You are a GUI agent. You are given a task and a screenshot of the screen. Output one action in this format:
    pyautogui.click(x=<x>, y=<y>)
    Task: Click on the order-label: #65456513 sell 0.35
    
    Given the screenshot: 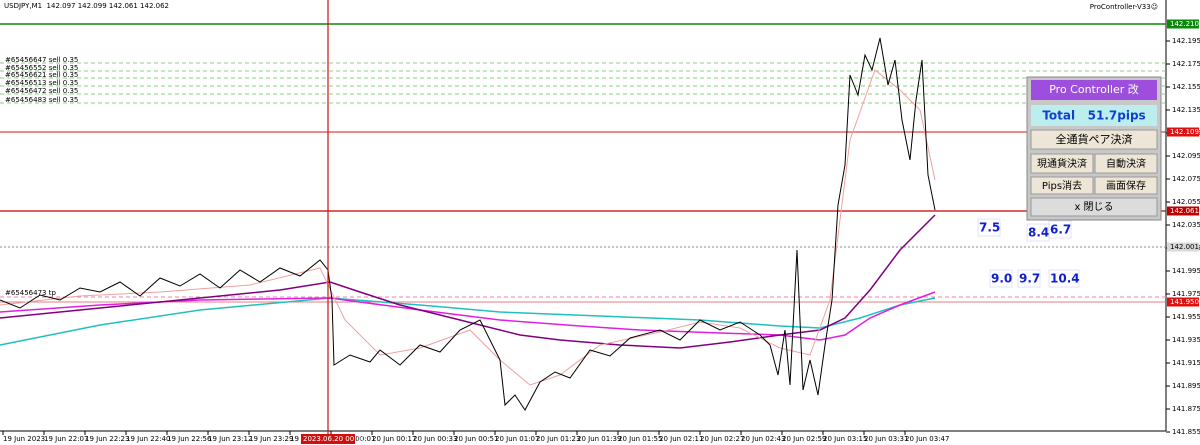 What is the action you would take?
    pyautogui.click(x=41, y=83)
    